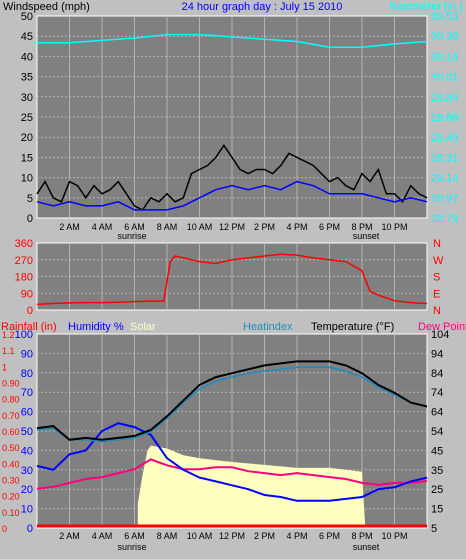  I want to click on barometer-series, so click(232, 41).